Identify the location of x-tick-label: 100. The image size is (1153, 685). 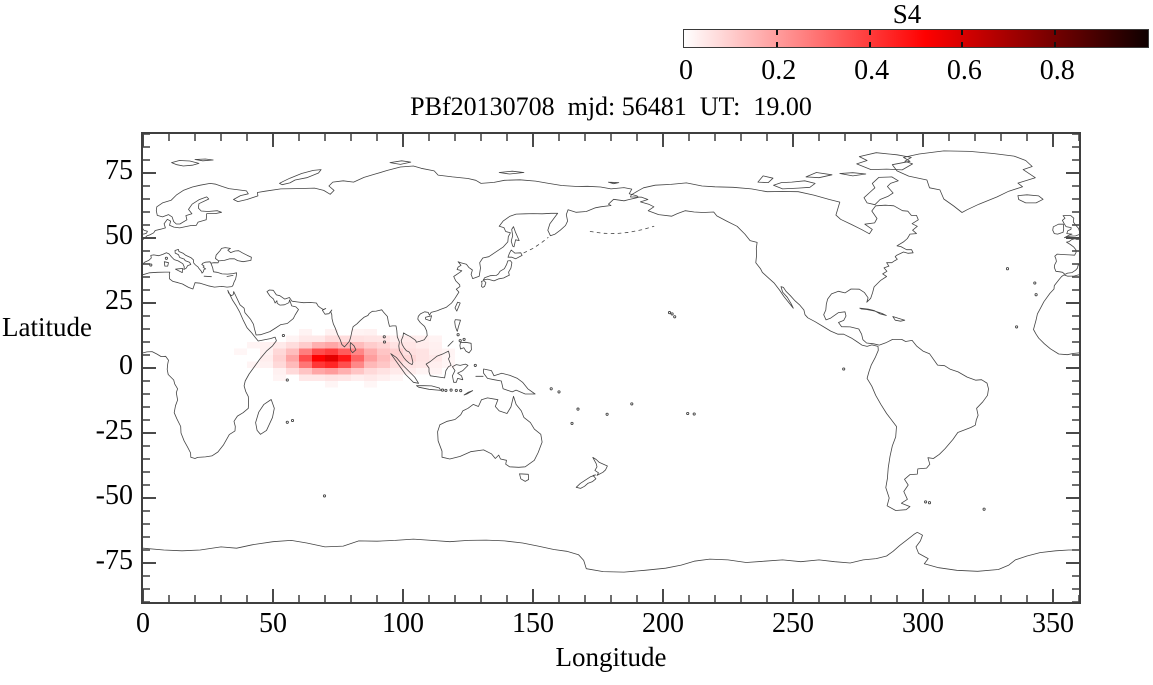
(403, 623).